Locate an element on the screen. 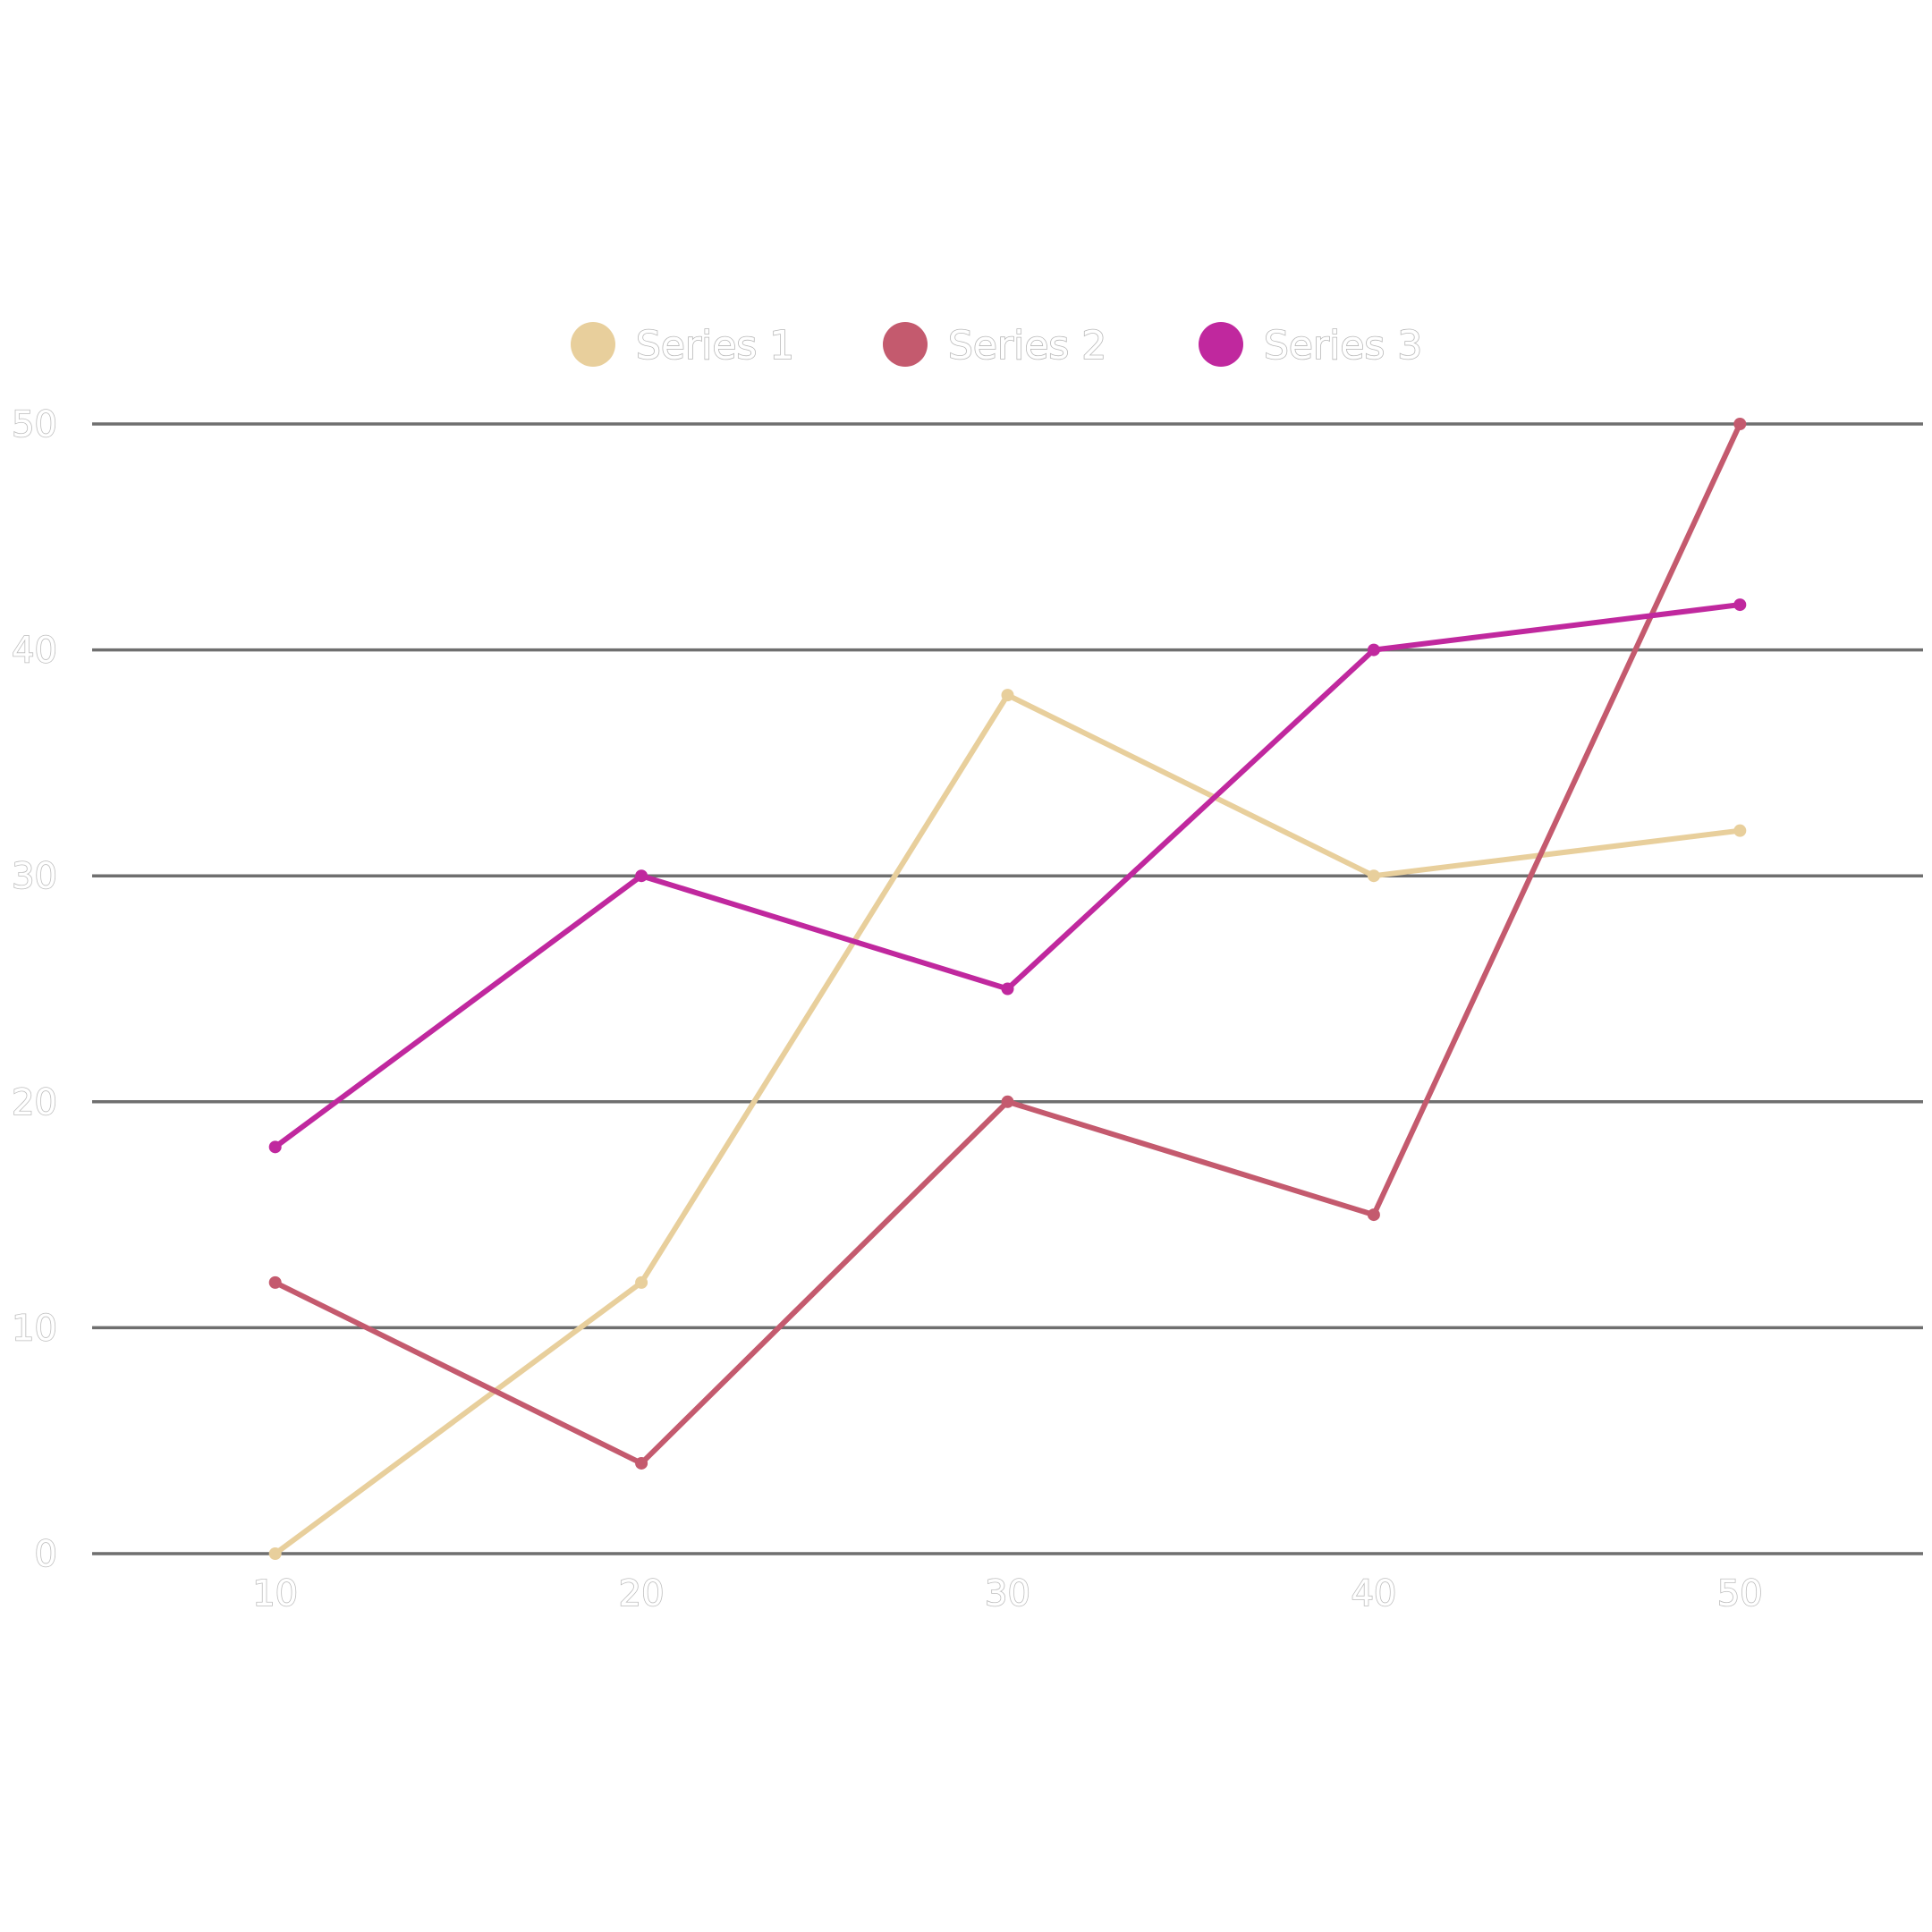 The height and width of the screenshot is (1932, 1932). y-tick-label-20: 20 is located at coordinates (34, 1102).